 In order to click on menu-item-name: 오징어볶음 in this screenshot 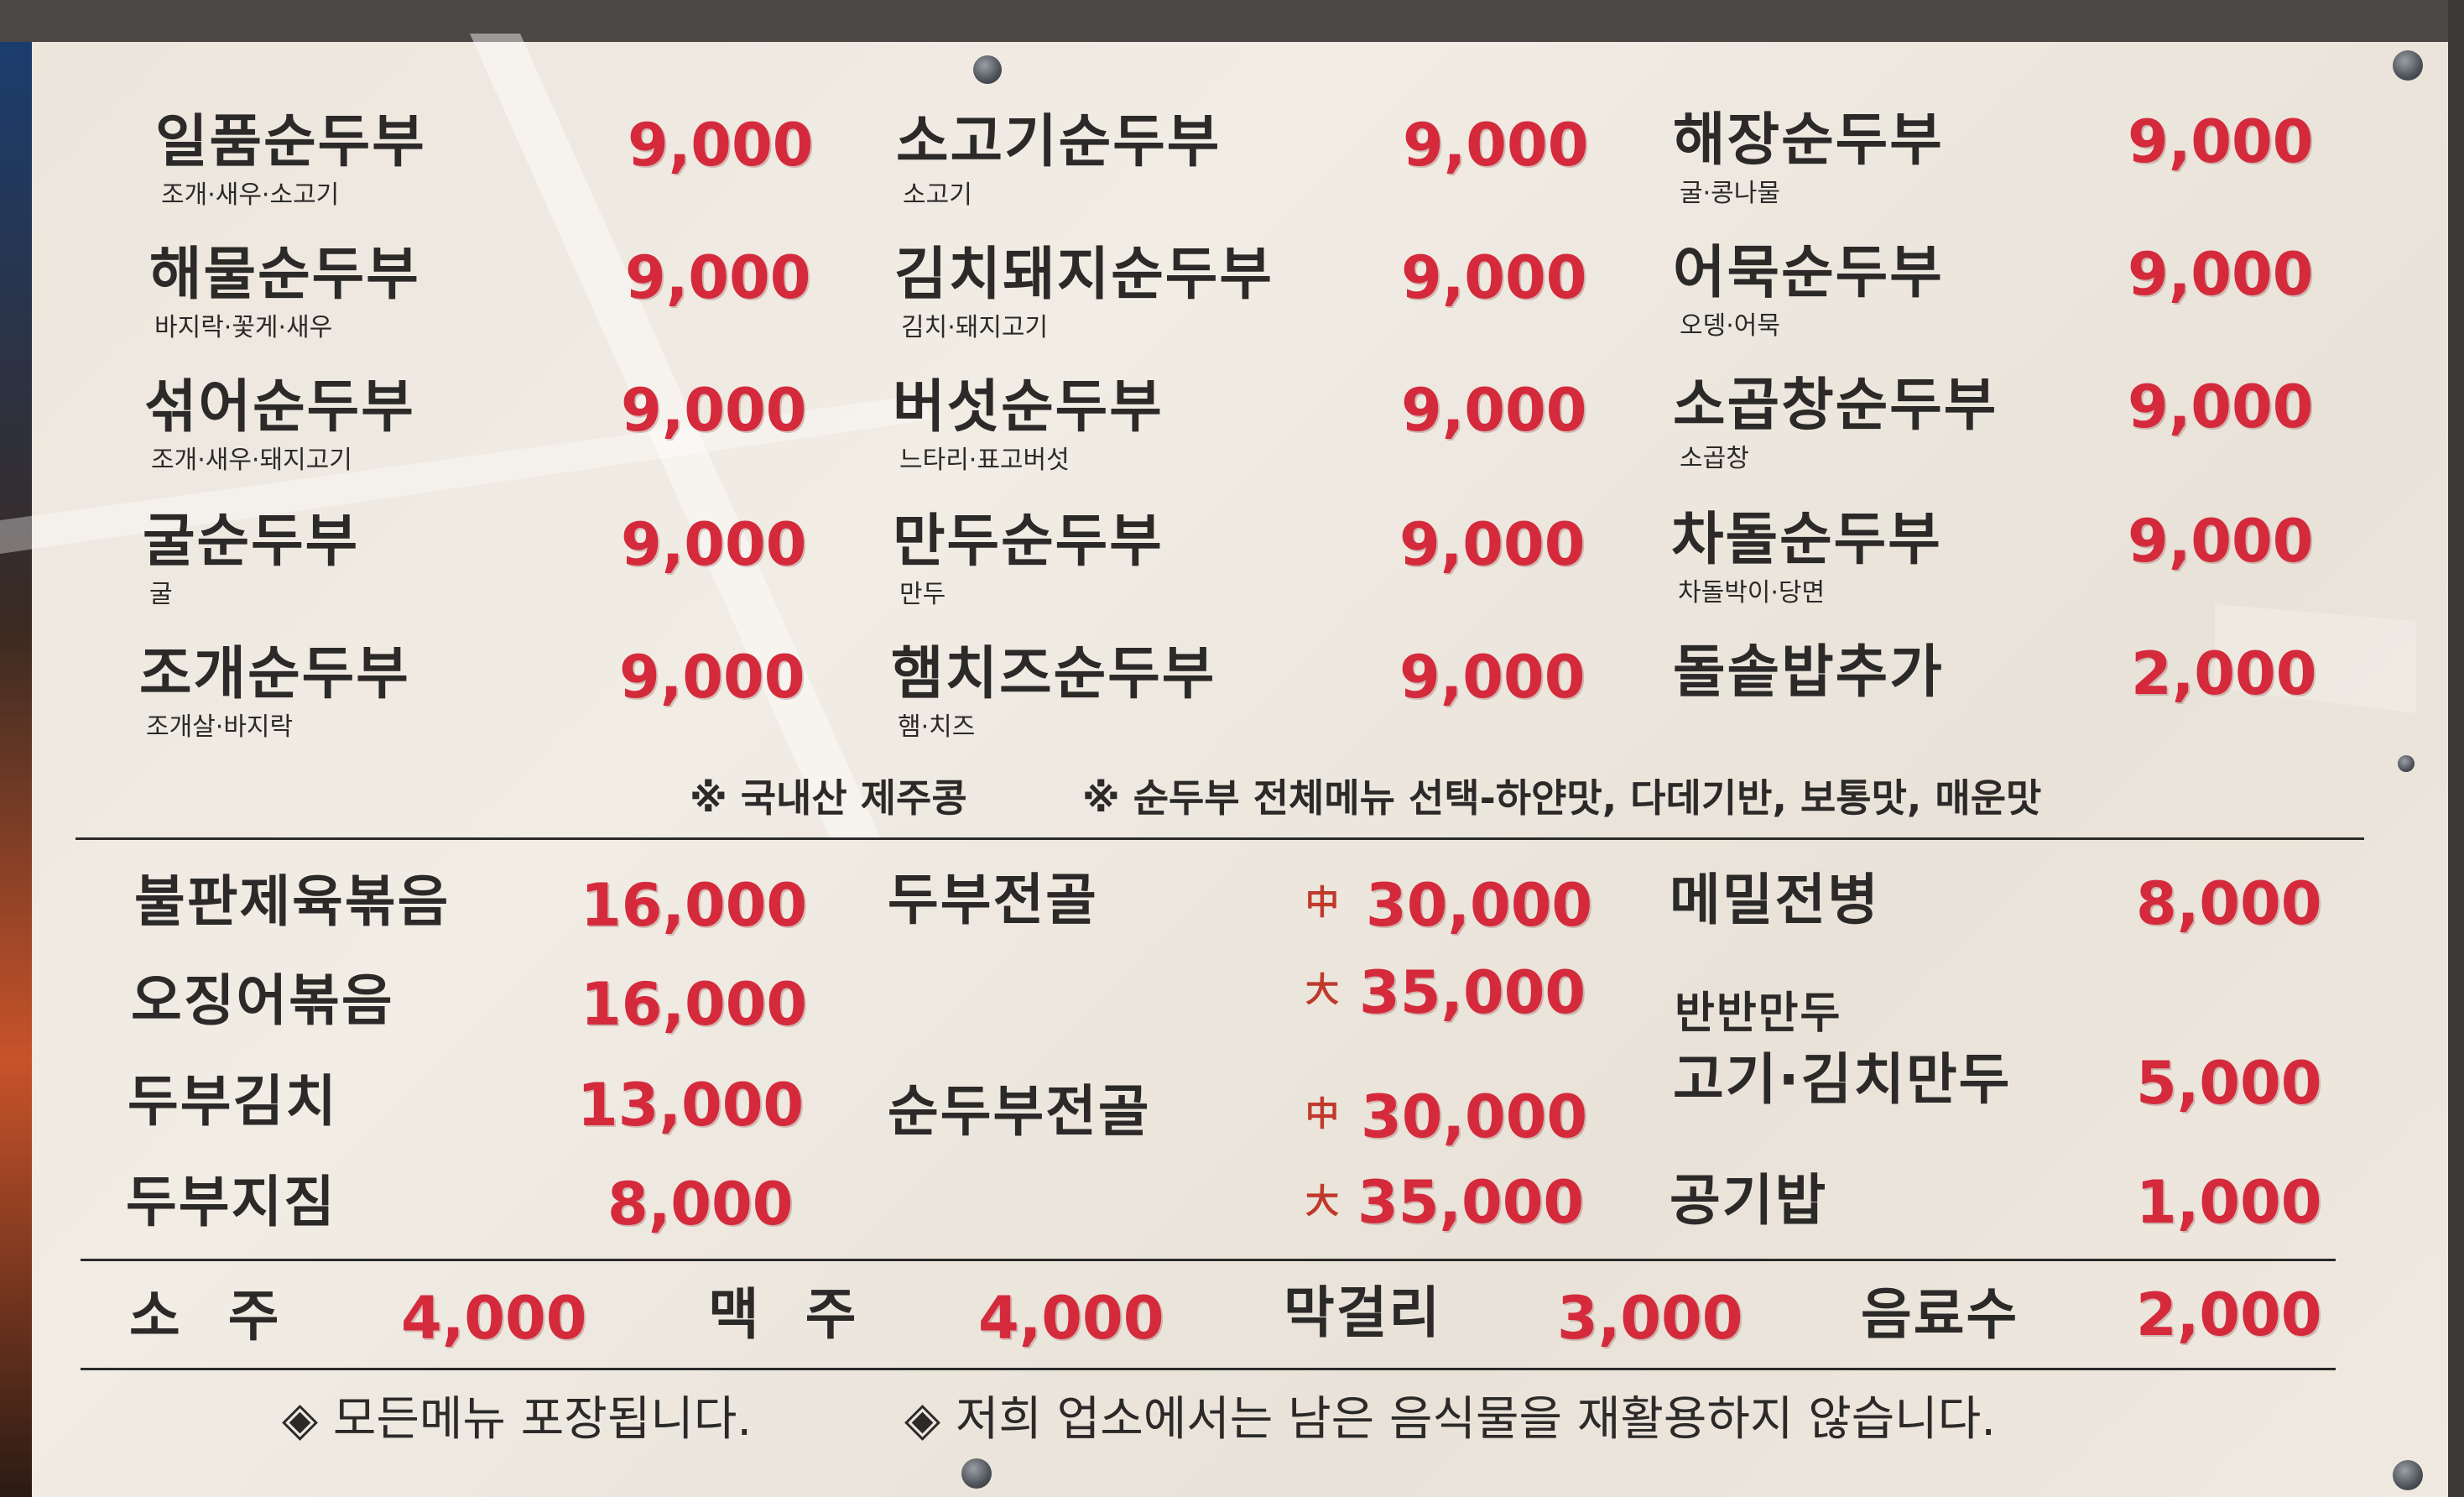, I will do `click(262, 1000)`.